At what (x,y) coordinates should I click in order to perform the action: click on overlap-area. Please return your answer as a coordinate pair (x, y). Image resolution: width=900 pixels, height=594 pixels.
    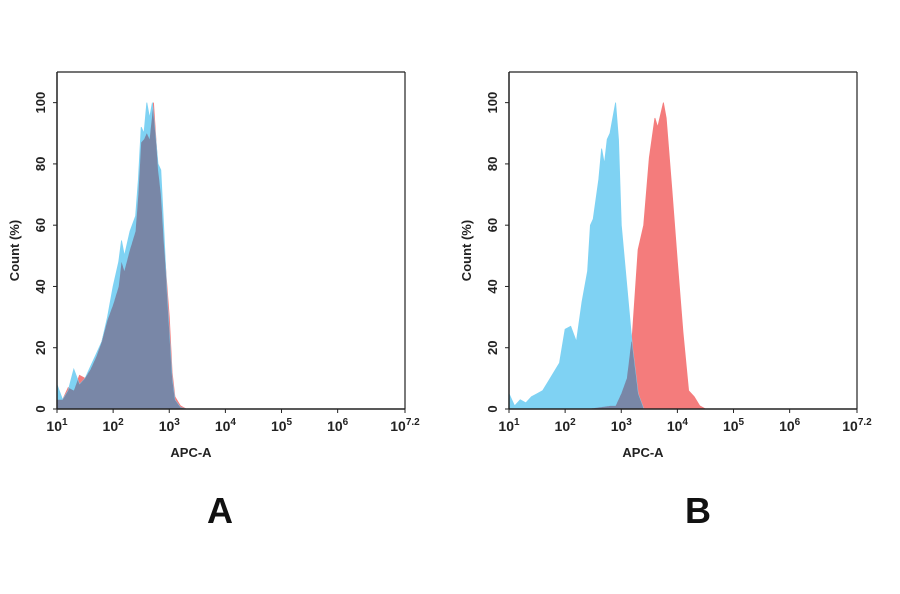
    Looking at the image, I should click on (158, 259).